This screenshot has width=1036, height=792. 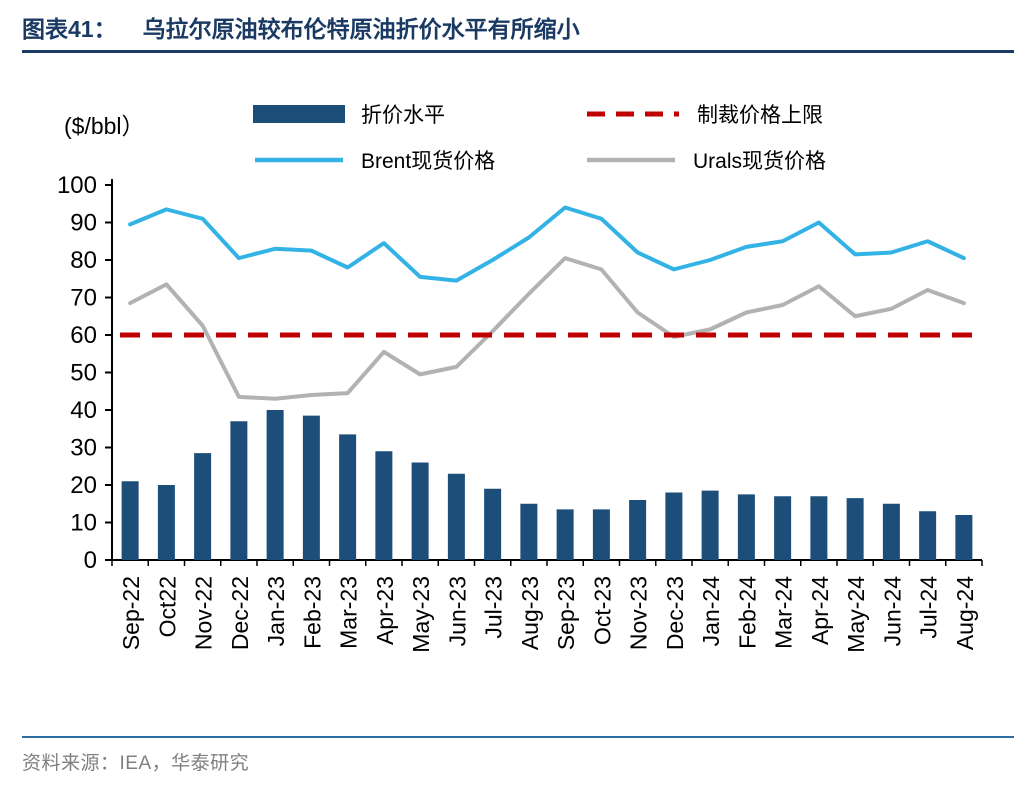 What do you see at coordinates (760, 115) in the screenshot?
I see `legend-label-price-cap: 制裁价格上限` at bounding box center [760, 115].